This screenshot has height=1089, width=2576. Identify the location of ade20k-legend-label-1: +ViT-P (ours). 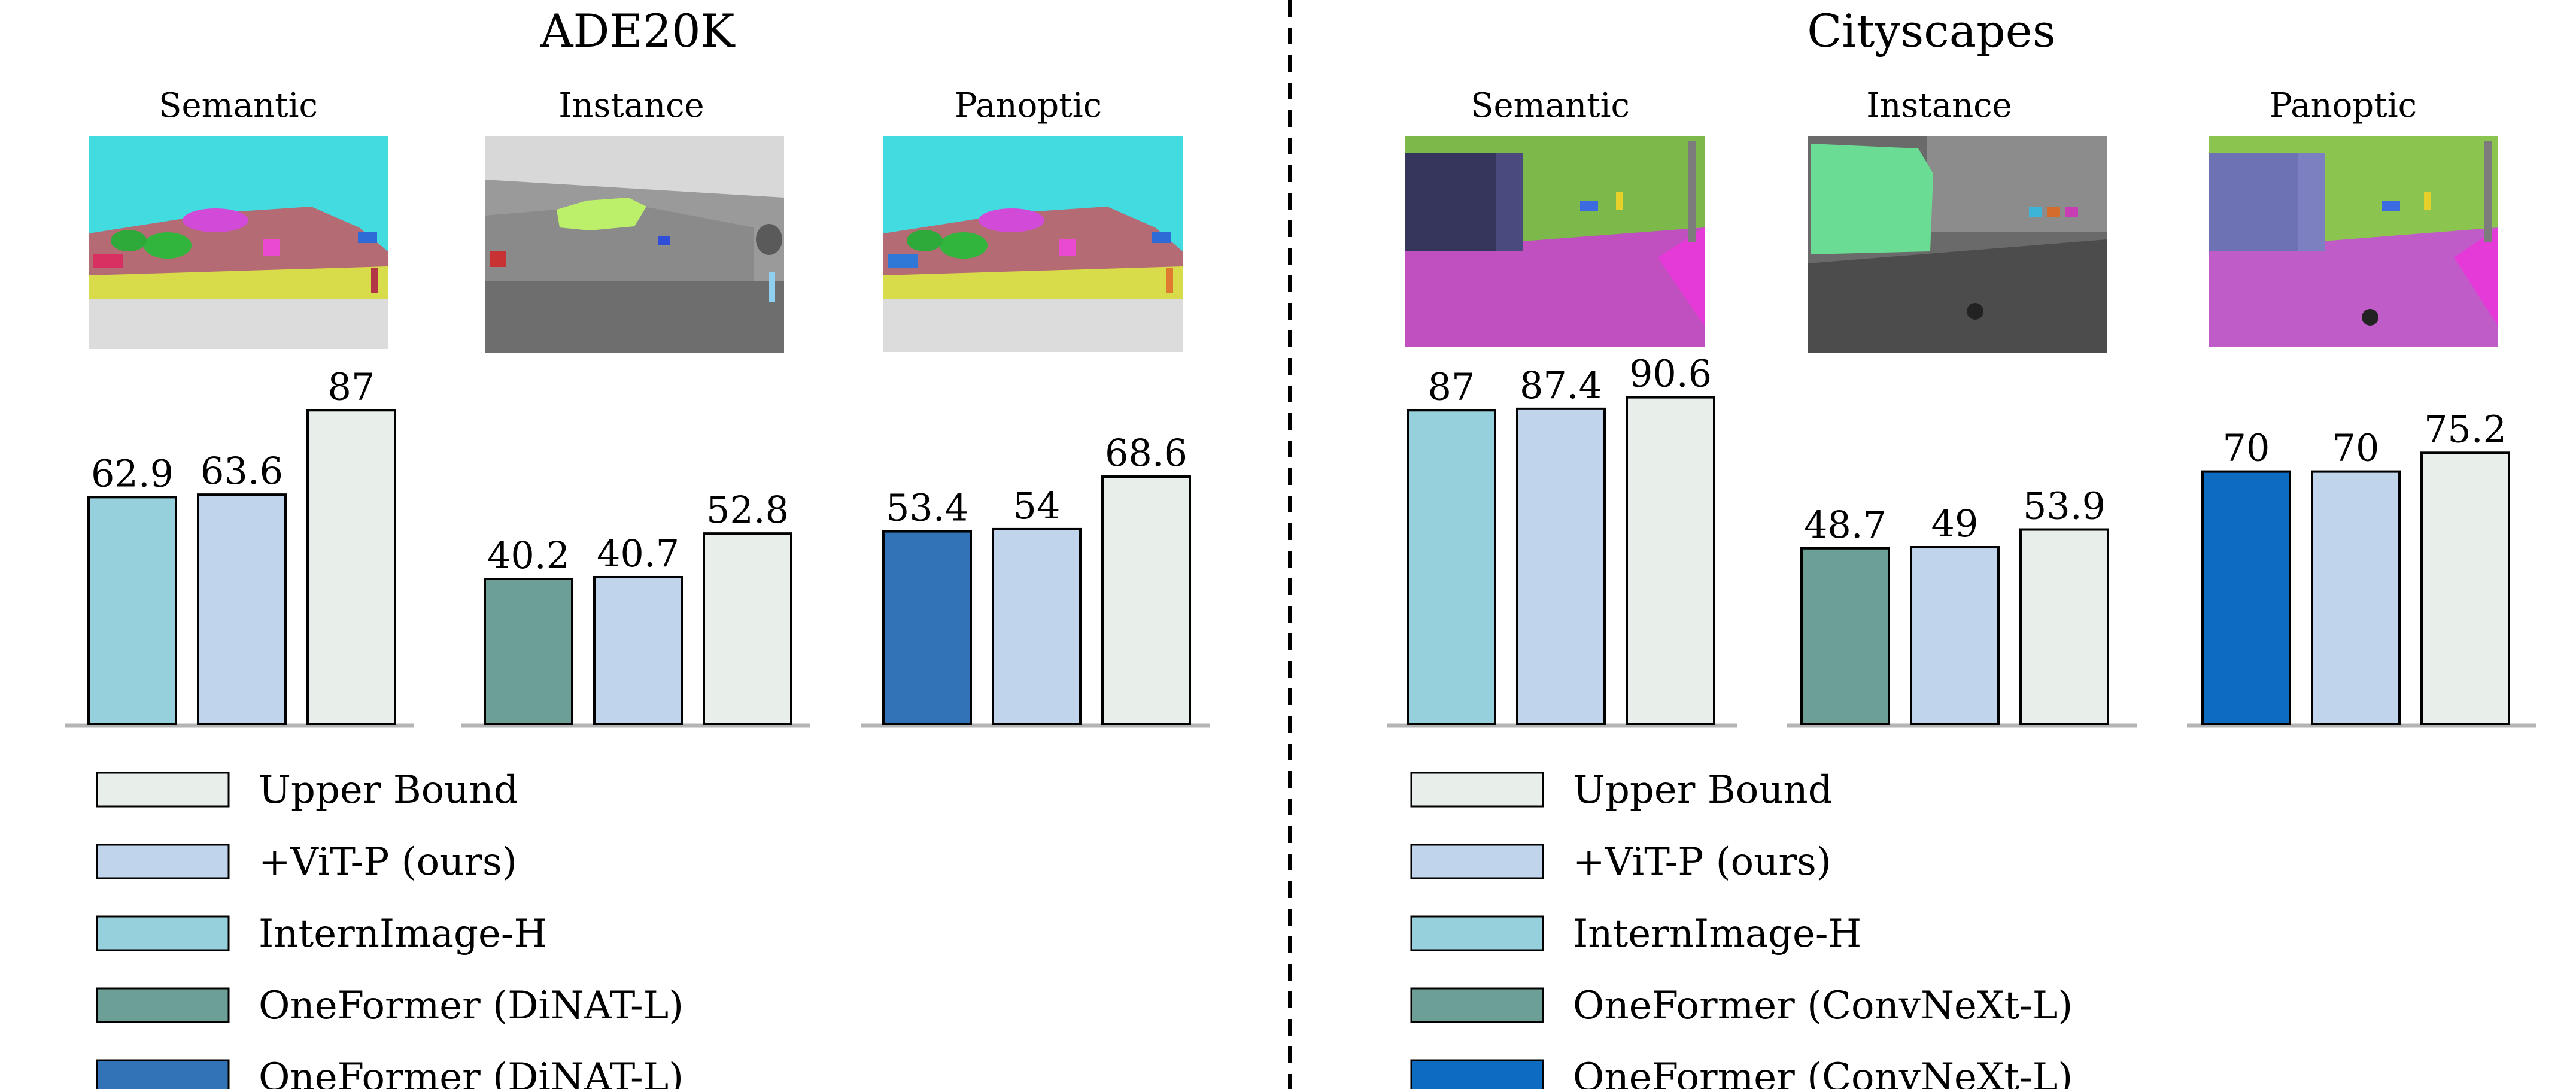
(388, 862).